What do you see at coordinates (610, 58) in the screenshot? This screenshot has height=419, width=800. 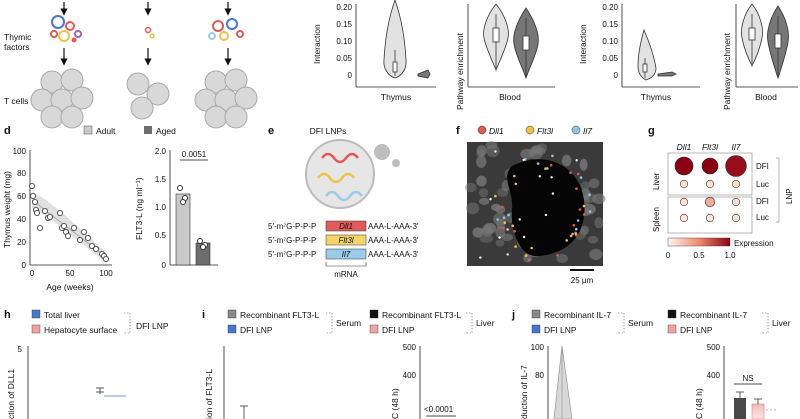 I see `ytick: 0.05` at bounding box center [610, 58].